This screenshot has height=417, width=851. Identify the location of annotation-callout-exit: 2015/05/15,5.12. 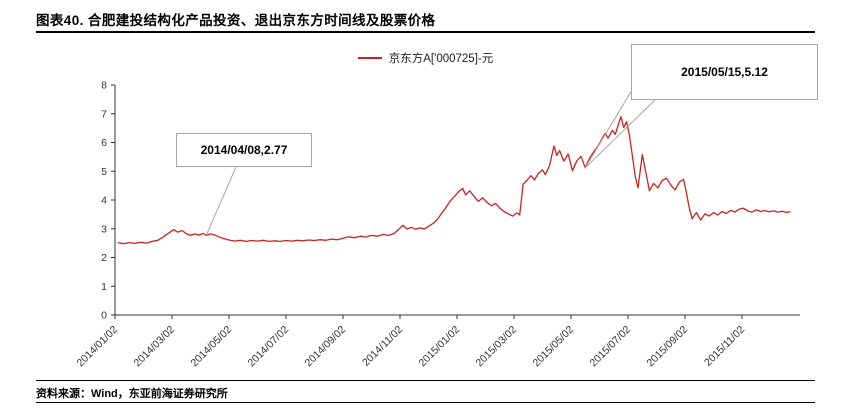
(724, 72).